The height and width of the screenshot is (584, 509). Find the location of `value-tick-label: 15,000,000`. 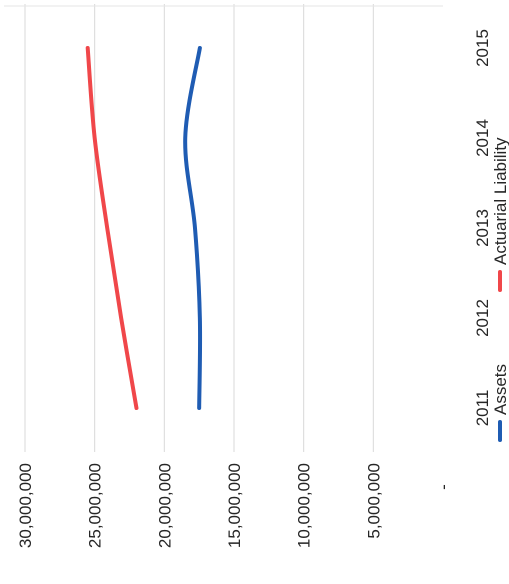

value-tick-label: 15,000,000 is located at coordinates (234, 505).